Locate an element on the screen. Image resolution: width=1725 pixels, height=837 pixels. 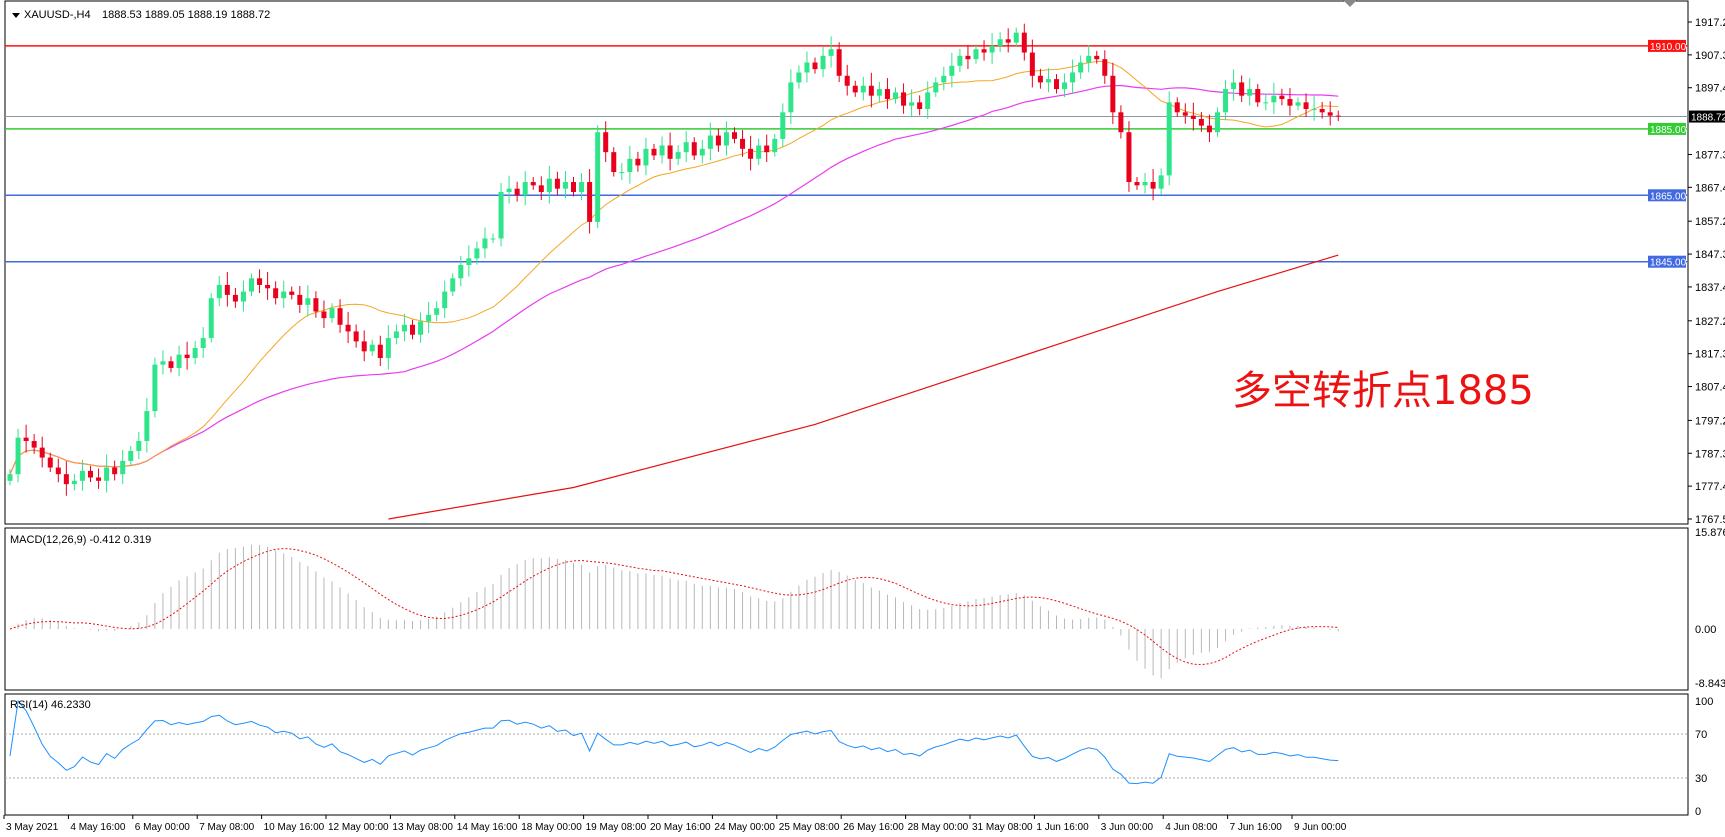
time-tick-label: 14 May 16:00 is located at coordinates (487, 827).